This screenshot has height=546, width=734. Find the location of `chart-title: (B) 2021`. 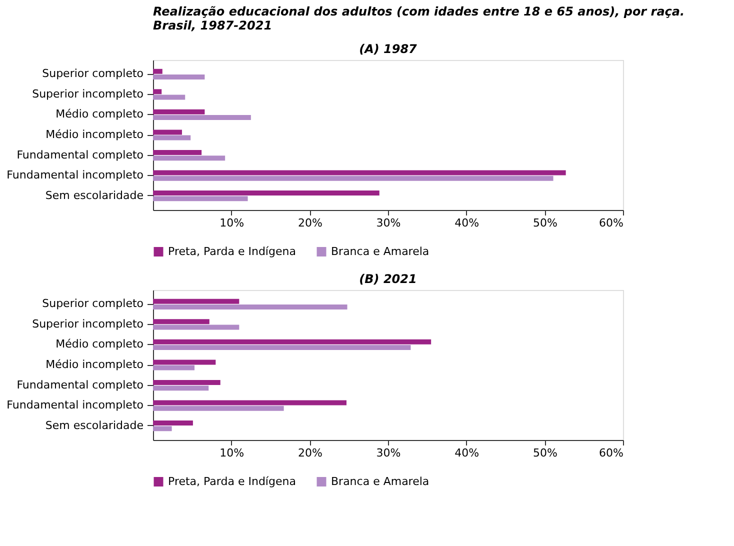

chart-title: (B) 2021 is located at coordinates (388, 279).